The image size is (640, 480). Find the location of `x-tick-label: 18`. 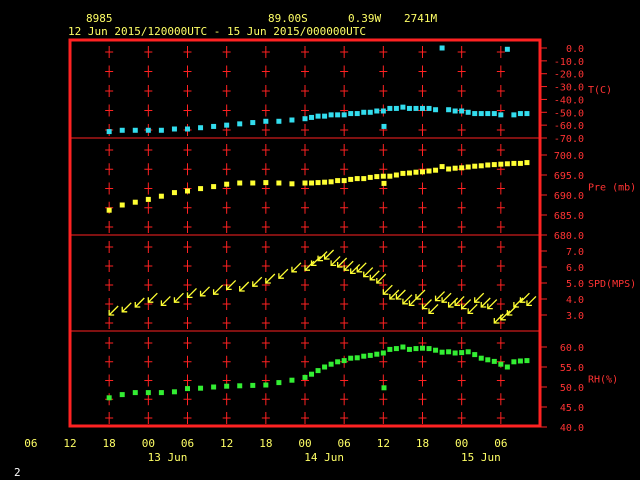

x-tick-label: 18 is located at coordinates (109, 443).